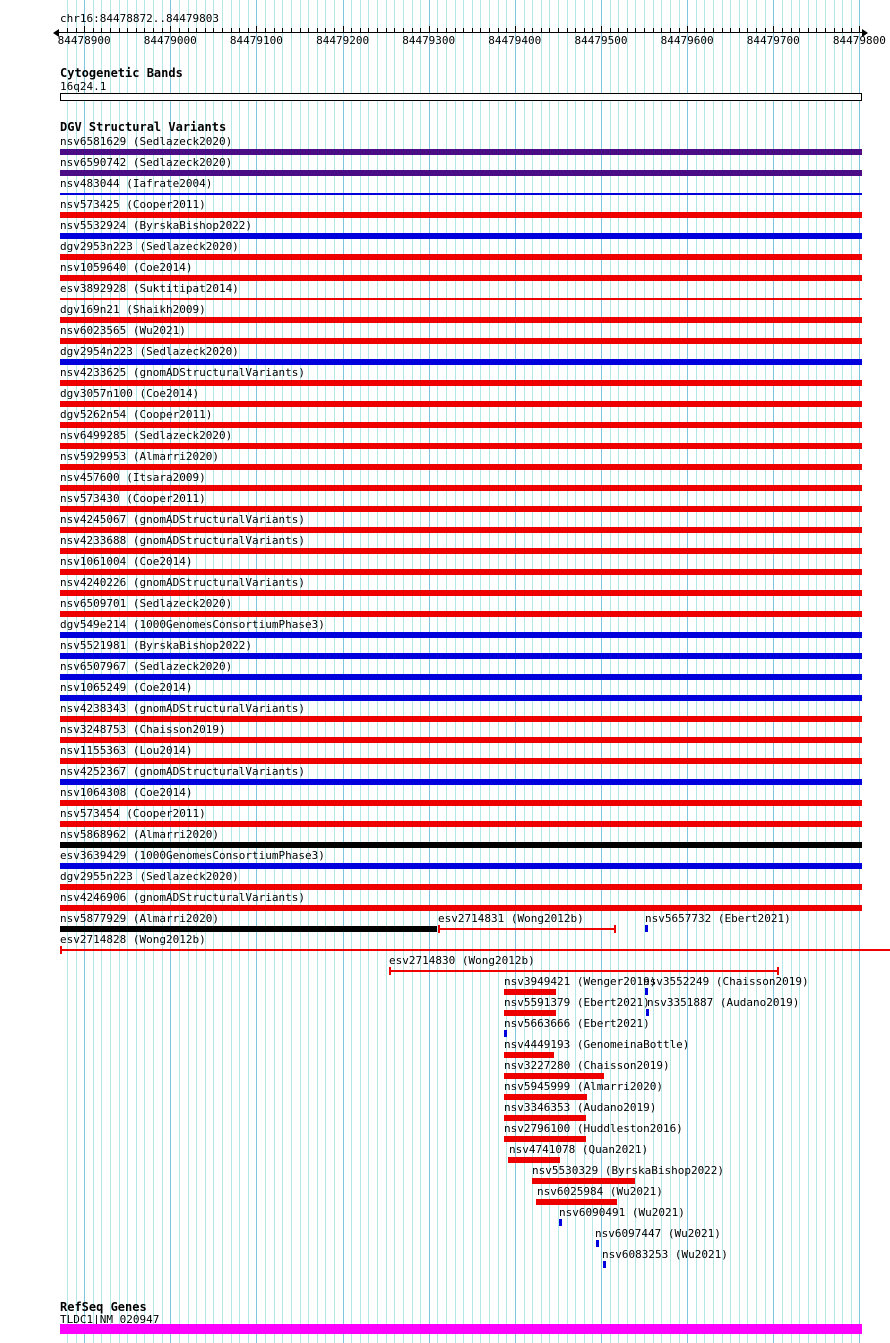 This screenshot has width=890, height=1343. I want to click on variant-label: nsv4449193 (GenomeinaBottle), so click(597, 1044).